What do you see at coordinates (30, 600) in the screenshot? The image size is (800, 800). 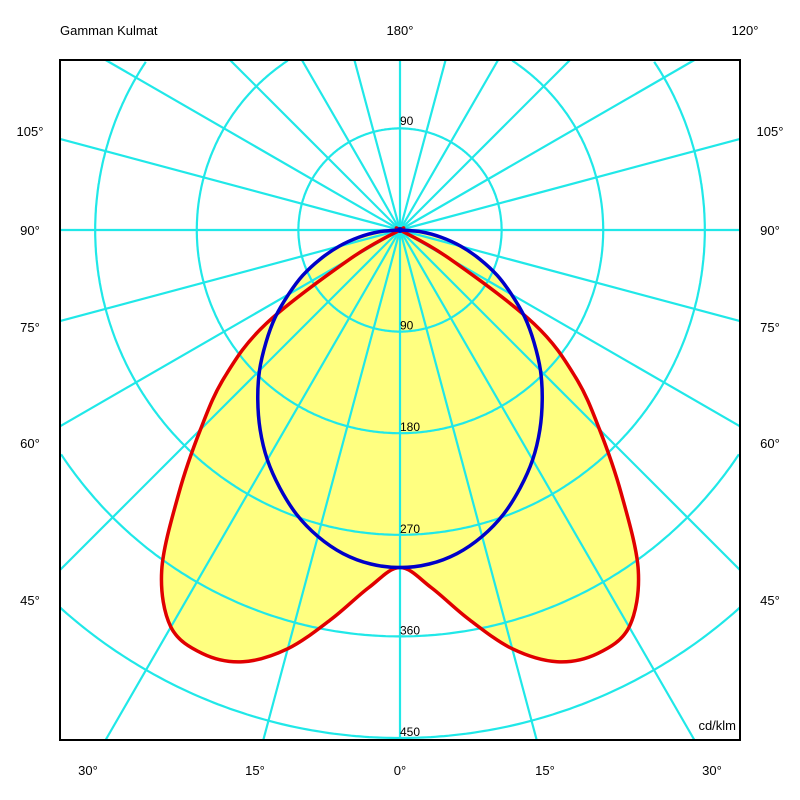 I see `left-angle-label: 45°` at bounding box center [30, 600].